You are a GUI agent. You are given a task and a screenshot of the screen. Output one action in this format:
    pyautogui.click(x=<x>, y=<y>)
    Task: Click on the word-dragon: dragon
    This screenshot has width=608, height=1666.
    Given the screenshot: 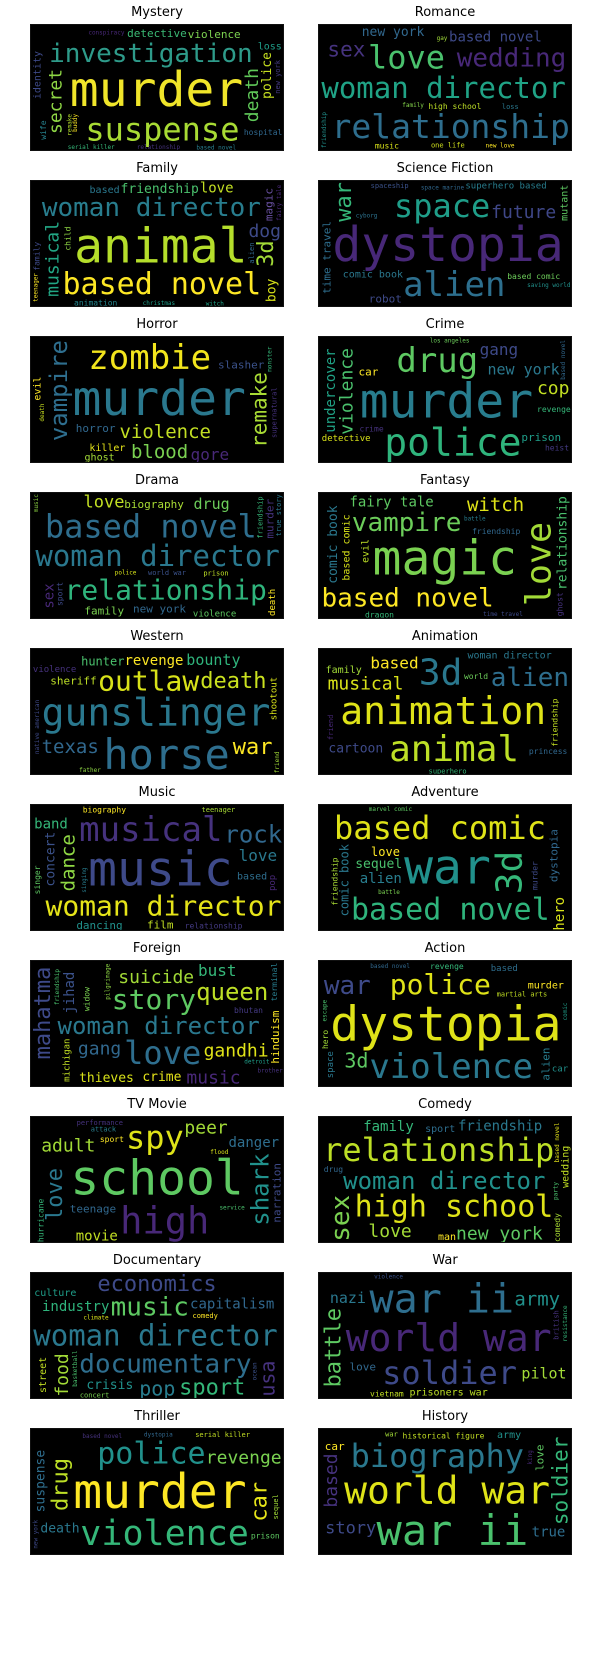 What is the action you would take?
    pyautogui.click(x=379, y=615)
    